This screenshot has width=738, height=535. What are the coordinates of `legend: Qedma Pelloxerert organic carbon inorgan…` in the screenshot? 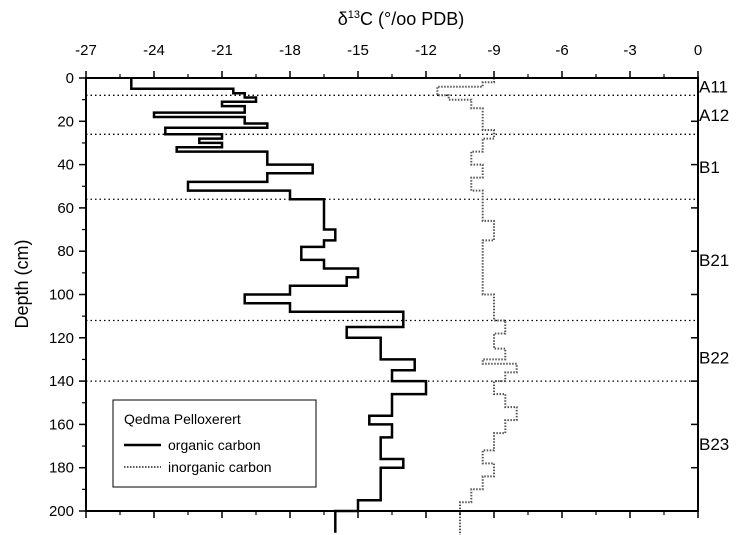 It's located at (214, 443).